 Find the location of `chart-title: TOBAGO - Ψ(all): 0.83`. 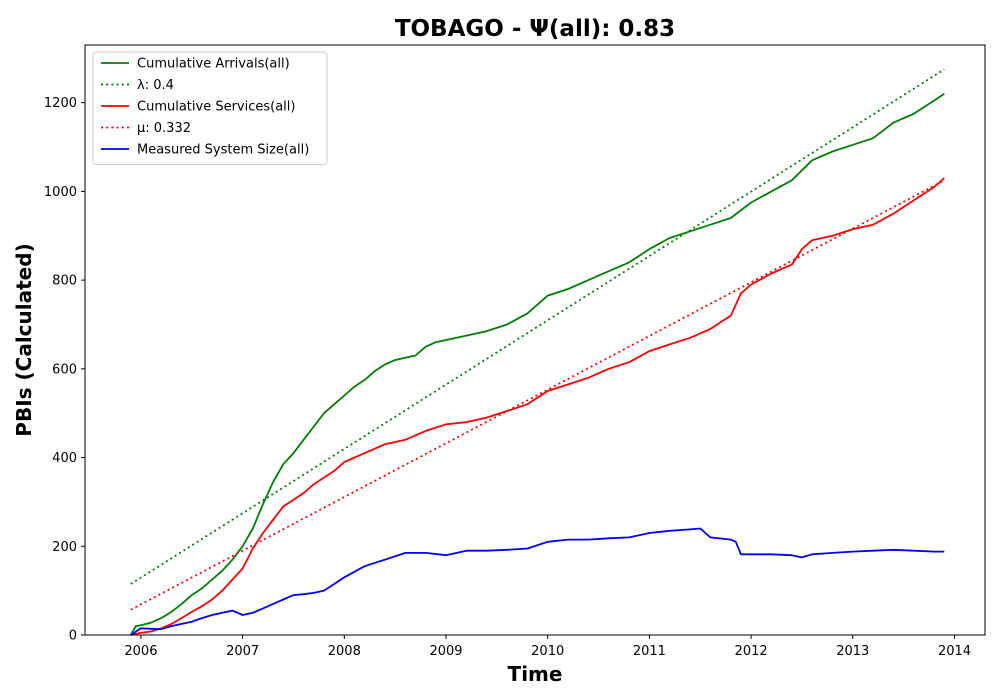

chart-title: TOBAGO - Ψ(all): 0.83 is located at coordinates (535, 29).